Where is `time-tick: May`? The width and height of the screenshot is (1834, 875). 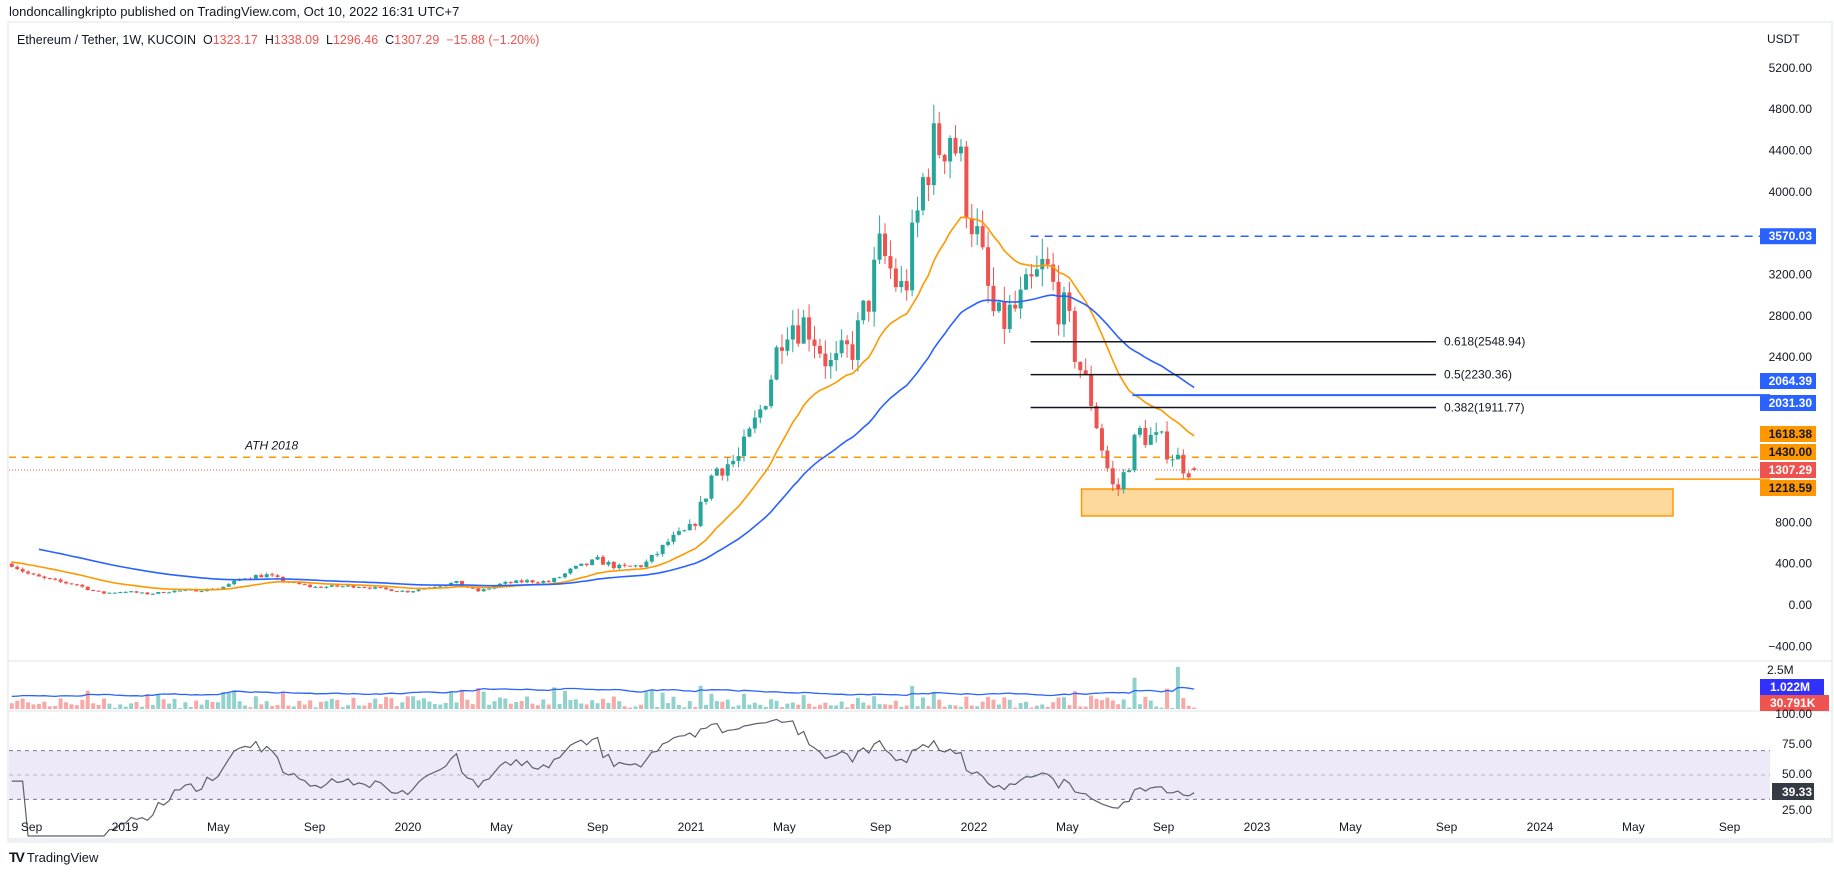 time-tick: May is located at coordinates (1067, 827).